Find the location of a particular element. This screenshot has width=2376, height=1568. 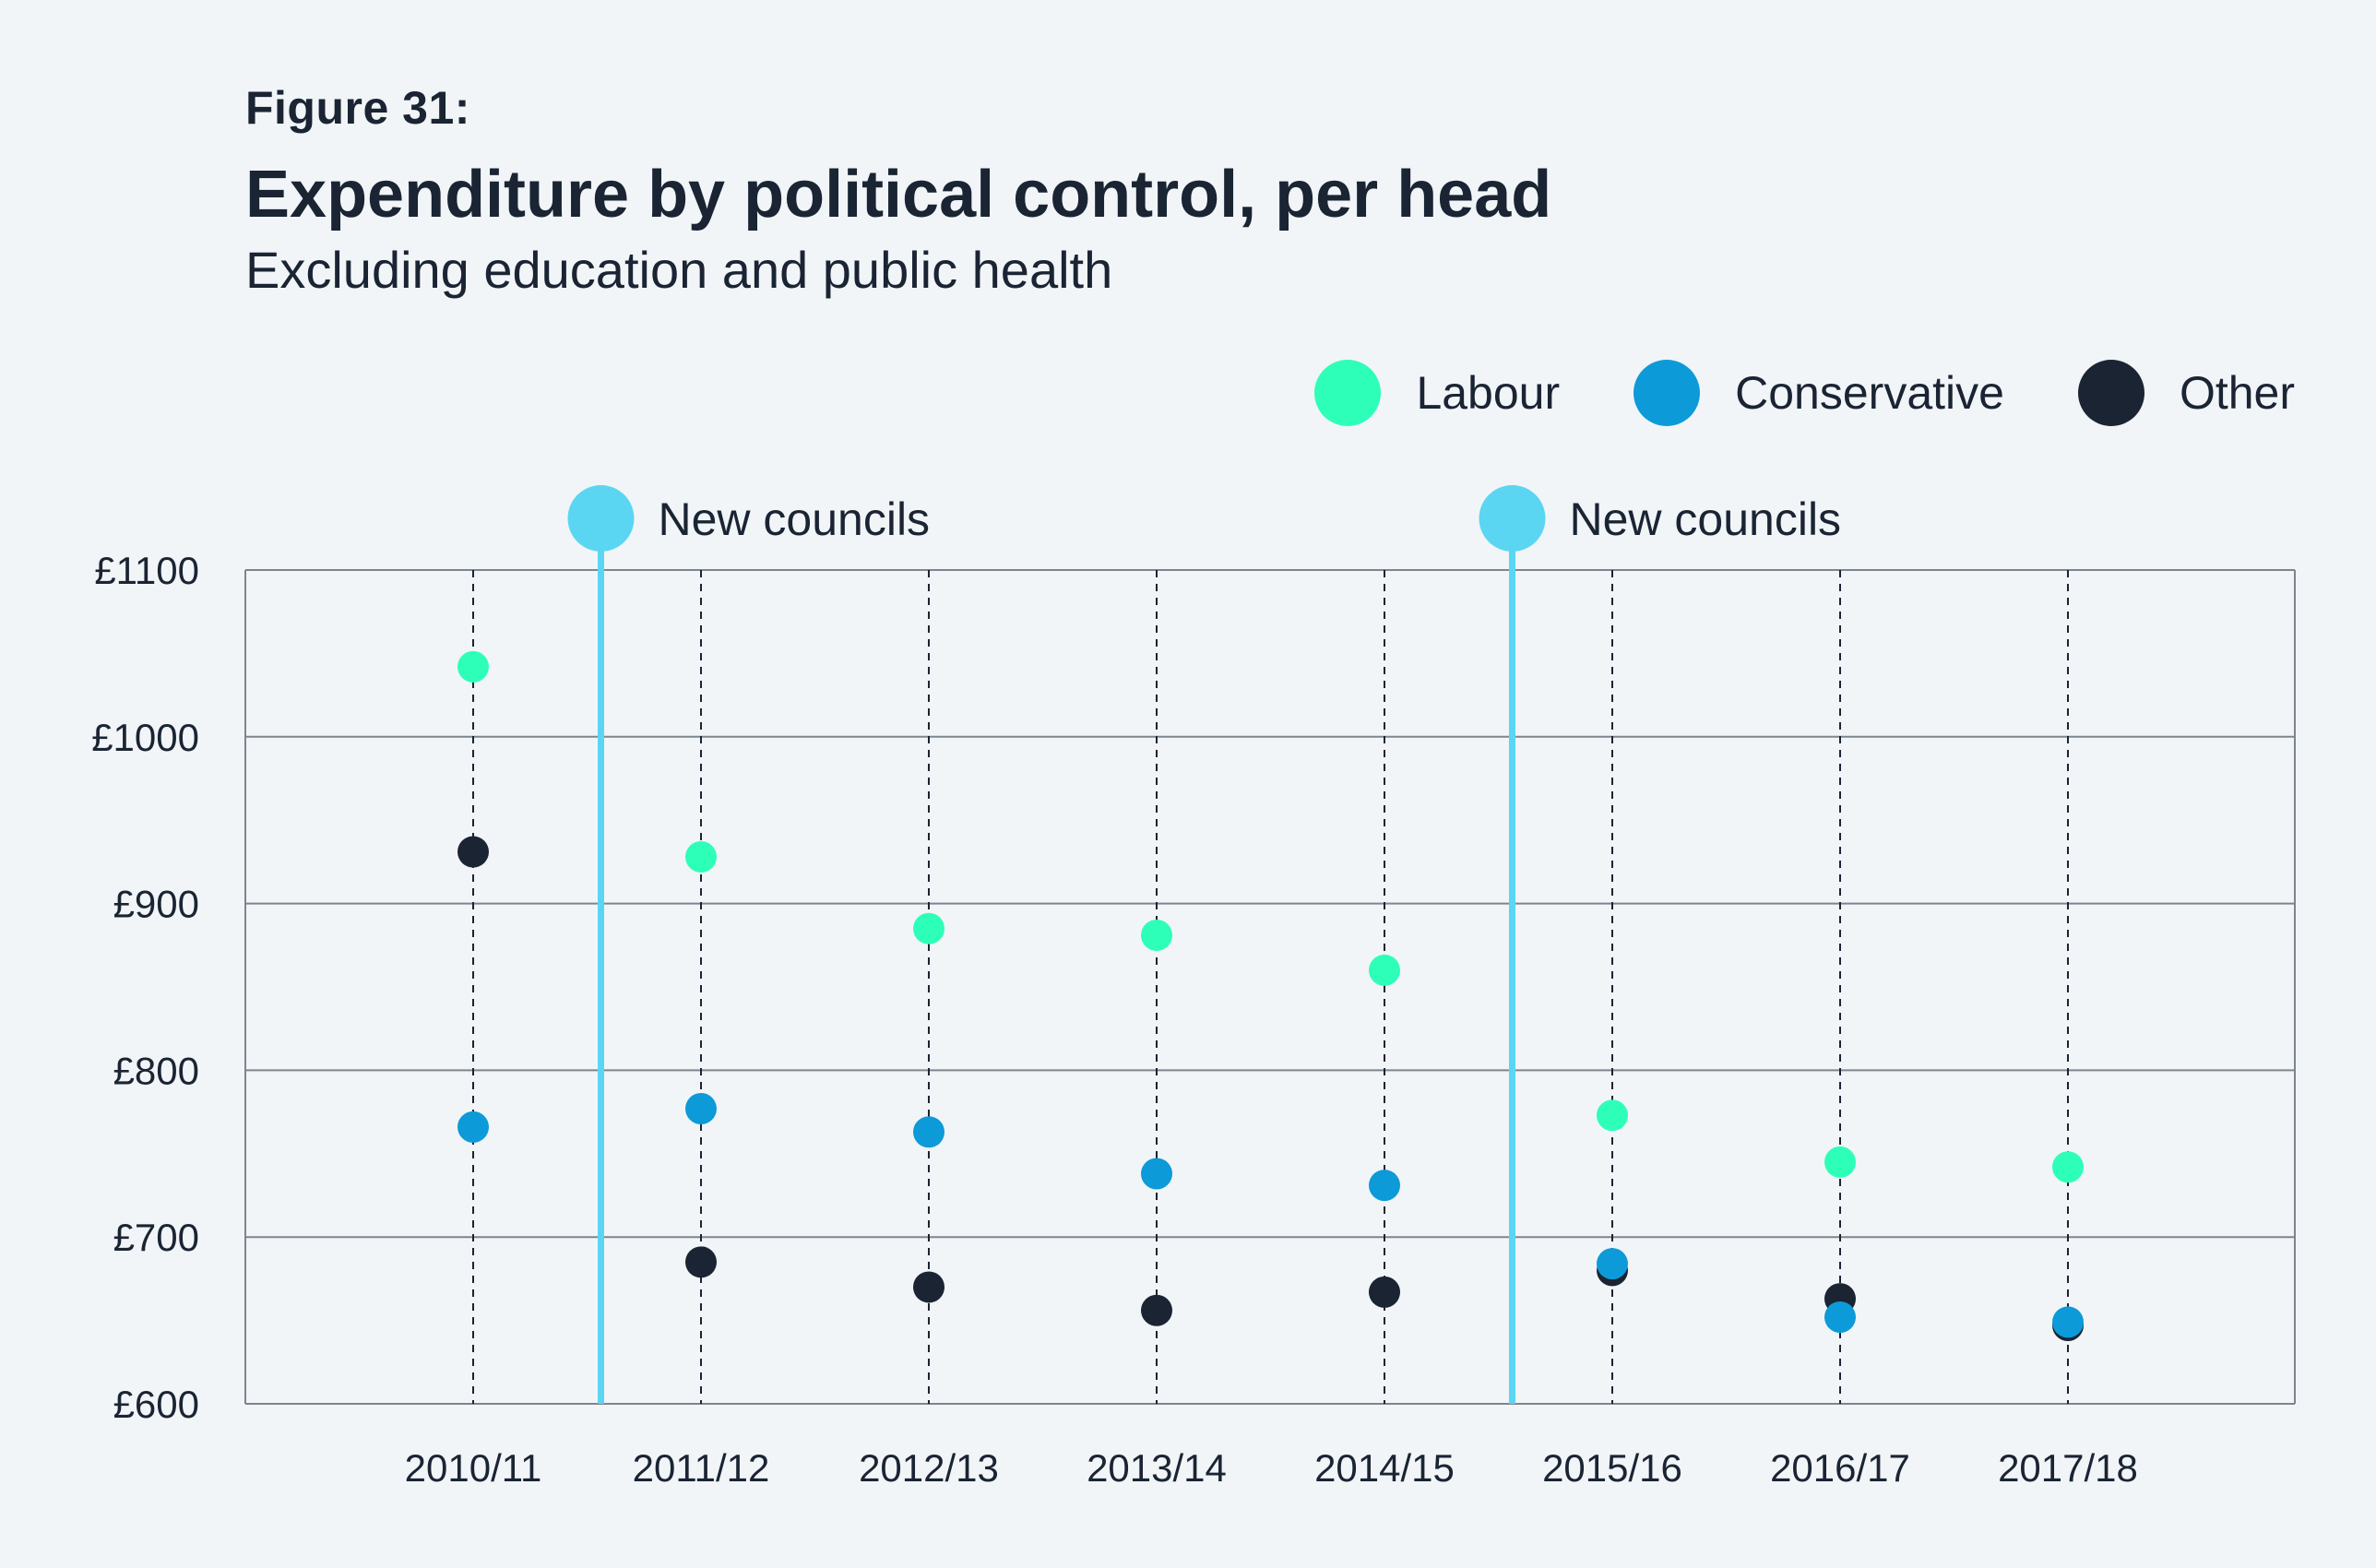

y-tick-label: £900 is located at coordinates (156, 904).